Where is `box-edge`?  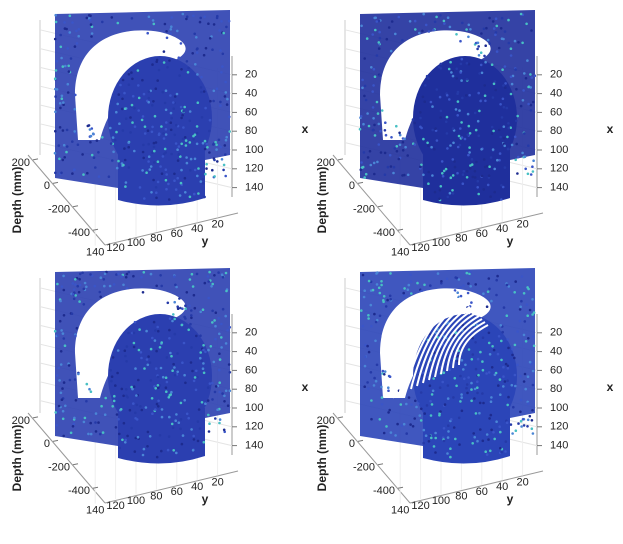
box-edge is located at coordinates (171, 487).